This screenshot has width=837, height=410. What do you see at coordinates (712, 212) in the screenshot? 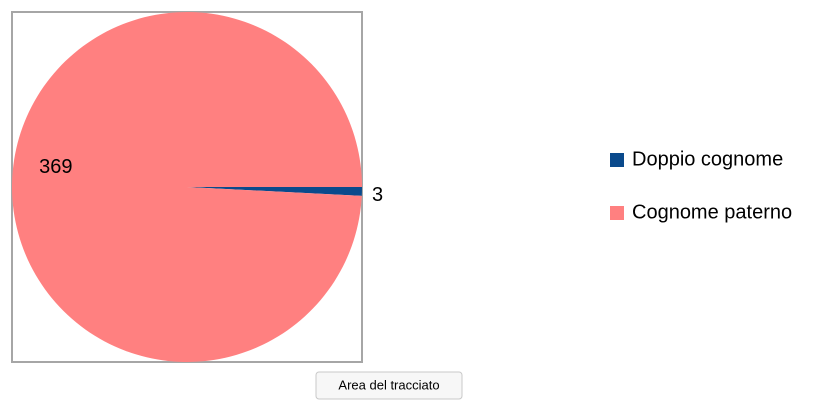
I see `legend-label: Cognome paterno` at bounding box center [712, 212].